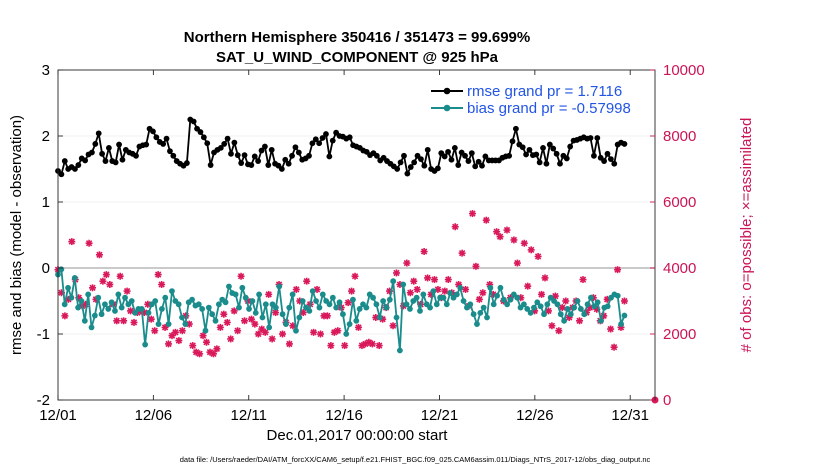  Describe the element at coordinates (535, 415) in the screenshot. I see `x-tick-label: 12/26` at that location.